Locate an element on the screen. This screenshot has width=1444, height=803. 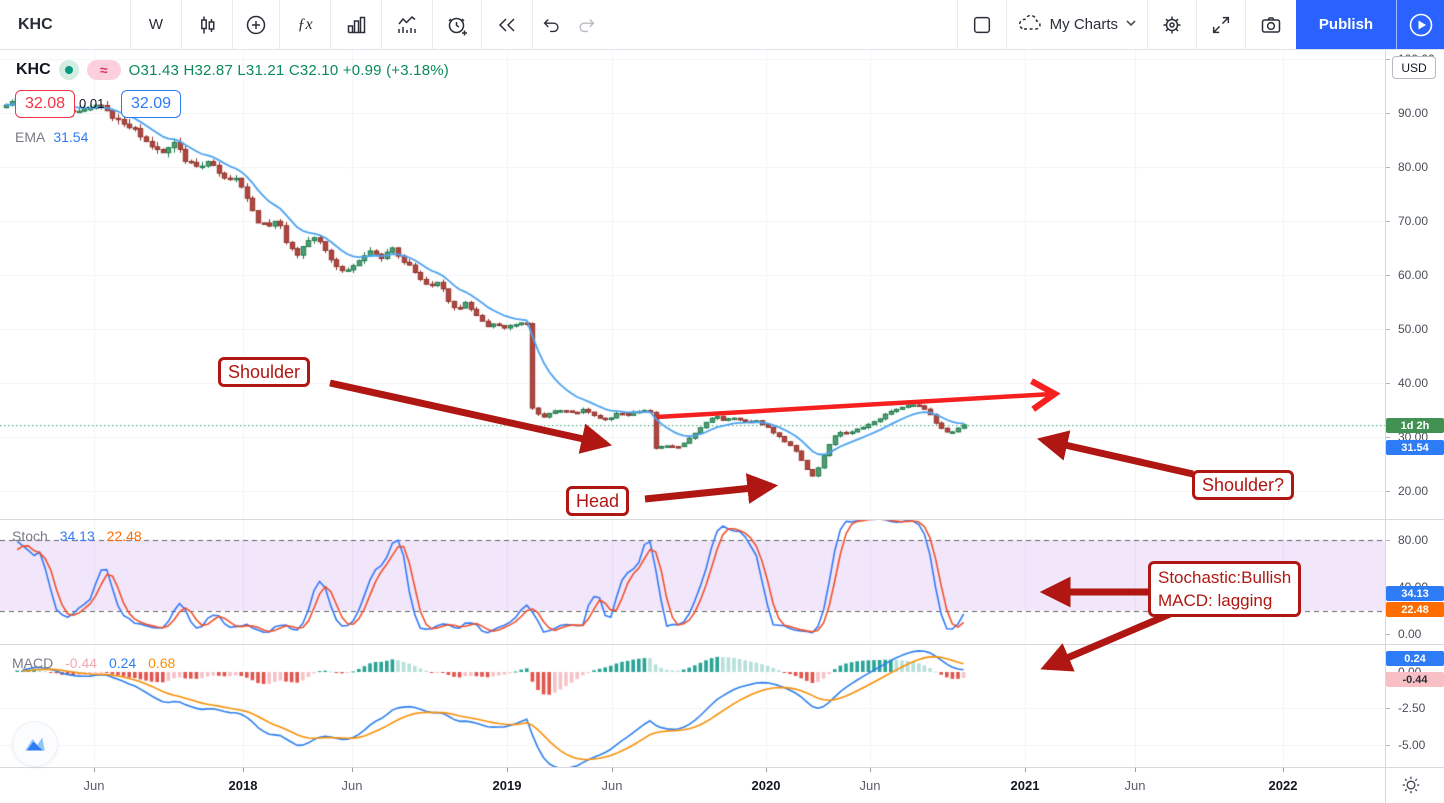
gear-icon is located at coordinates (1172, 25).